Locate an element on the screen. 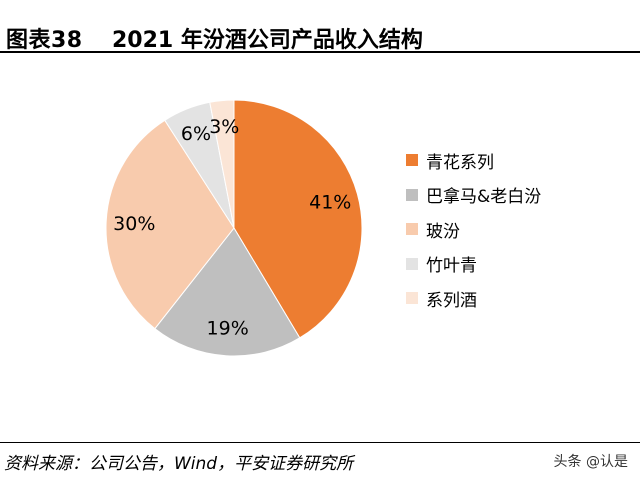  legend-label: 系列酒 is located at coordinates (451, 300).